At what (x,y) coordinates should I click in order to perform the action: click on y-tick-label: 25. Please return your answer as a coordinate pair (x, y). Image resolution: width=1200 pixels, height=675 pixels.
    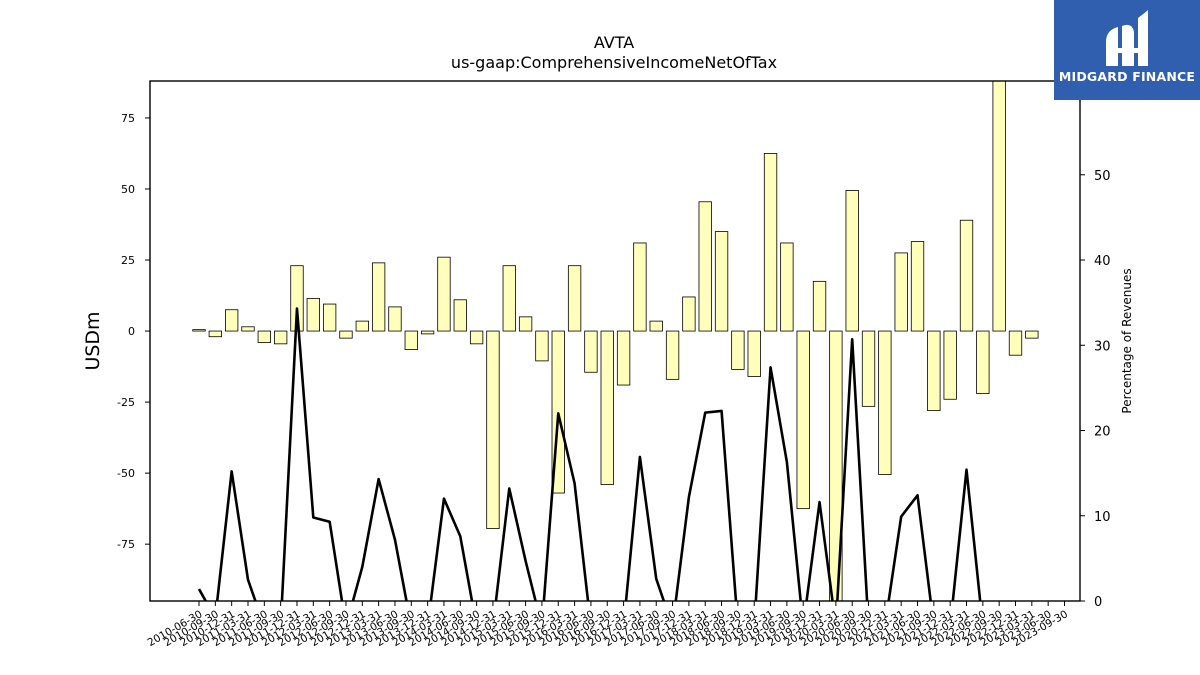
    Looking at the image, I should click on (128, 260).